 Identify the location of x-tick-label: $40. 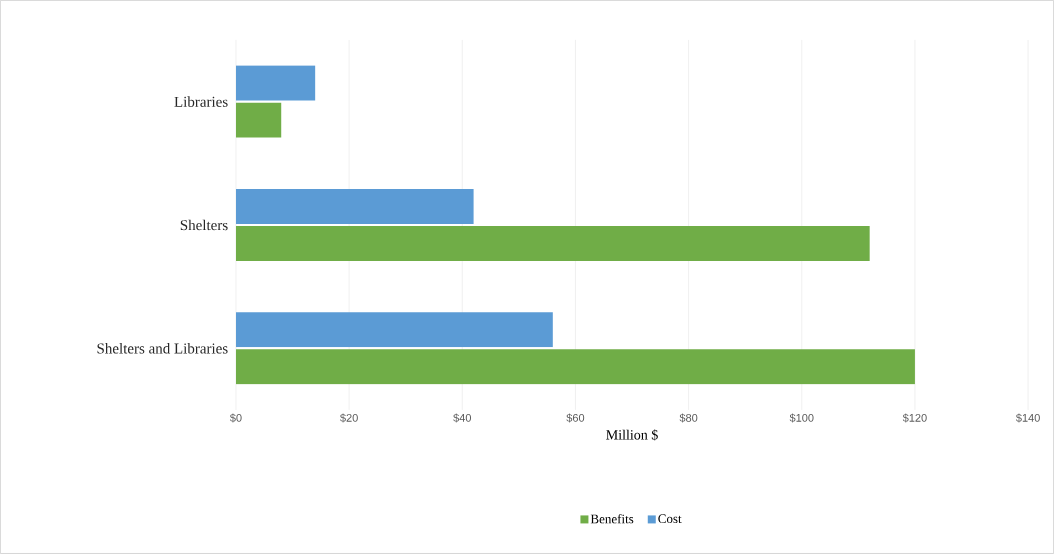
(462, 418).